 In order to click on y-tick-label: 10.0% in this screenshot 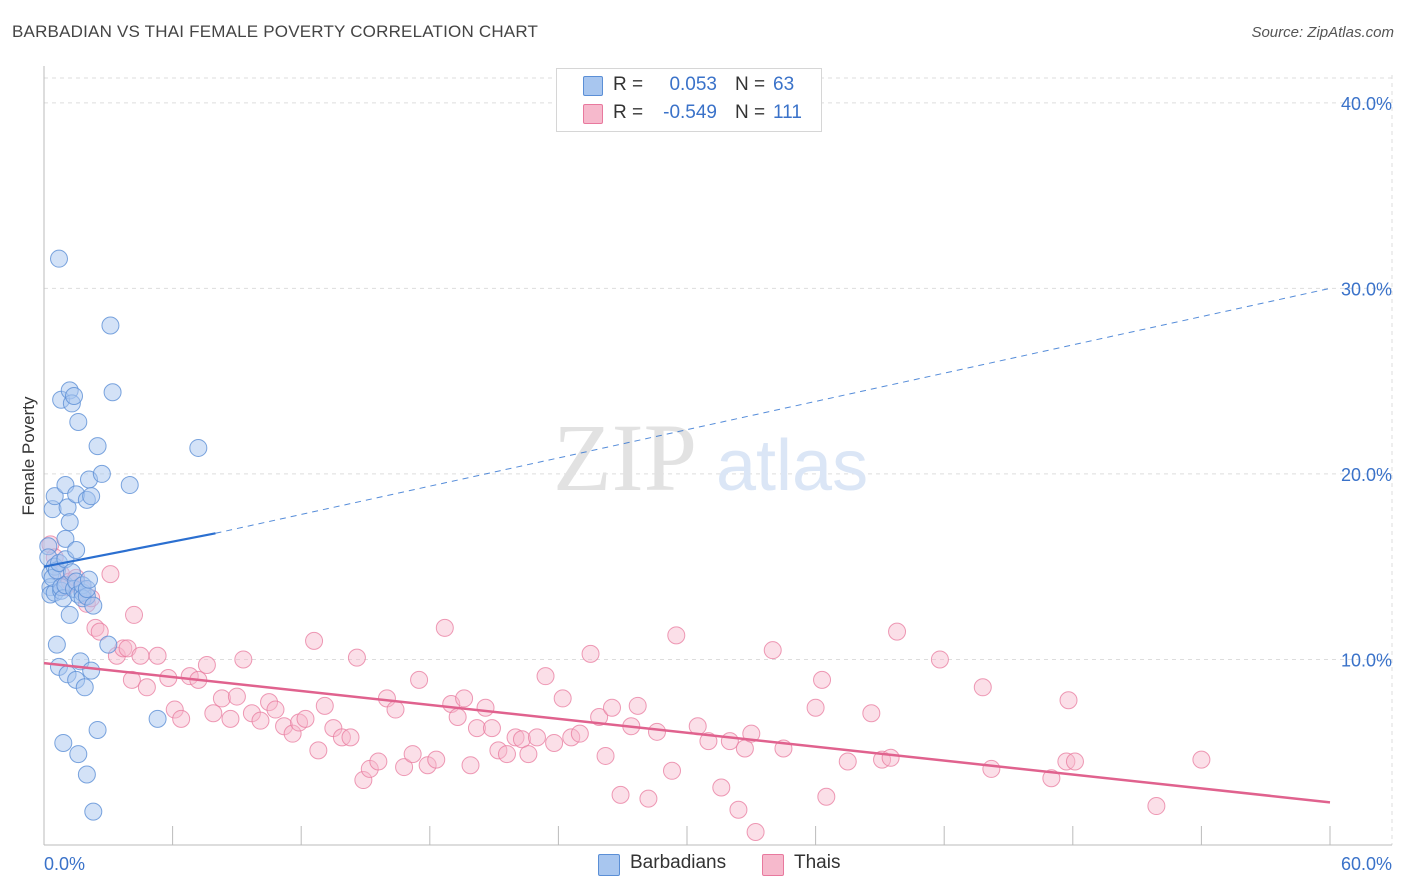, I will do `click(1366, 660)`.